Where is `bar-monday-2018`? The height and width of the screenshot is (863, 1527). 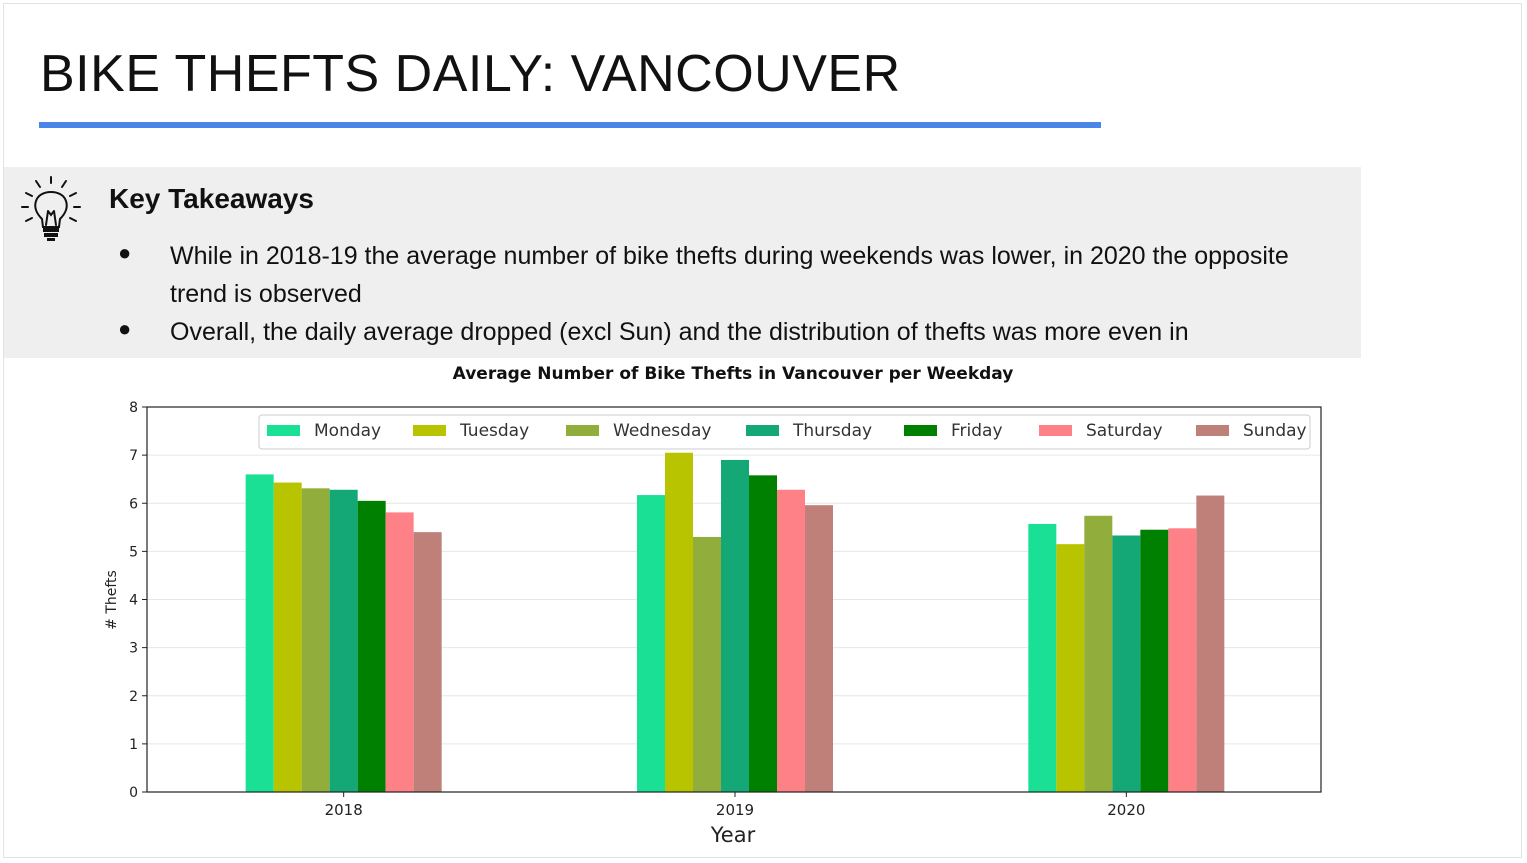
bar-monday-2018 is located at coordinates (259, 633).